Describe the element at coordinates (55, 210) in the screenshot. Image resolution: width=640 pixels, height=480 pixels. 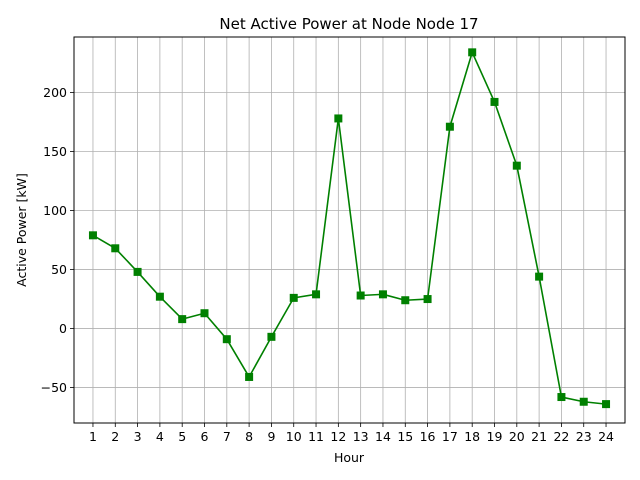
I see `y-tick-label: 100` at that location.